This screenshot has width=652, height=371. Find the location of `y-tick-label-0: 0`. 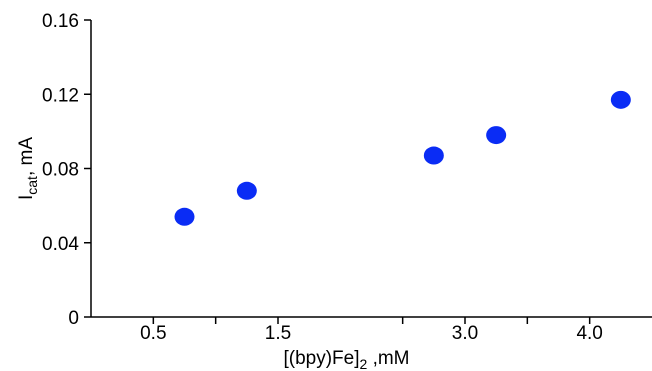

y-tick-label-0: 0 is located at coordinates (73, 318).